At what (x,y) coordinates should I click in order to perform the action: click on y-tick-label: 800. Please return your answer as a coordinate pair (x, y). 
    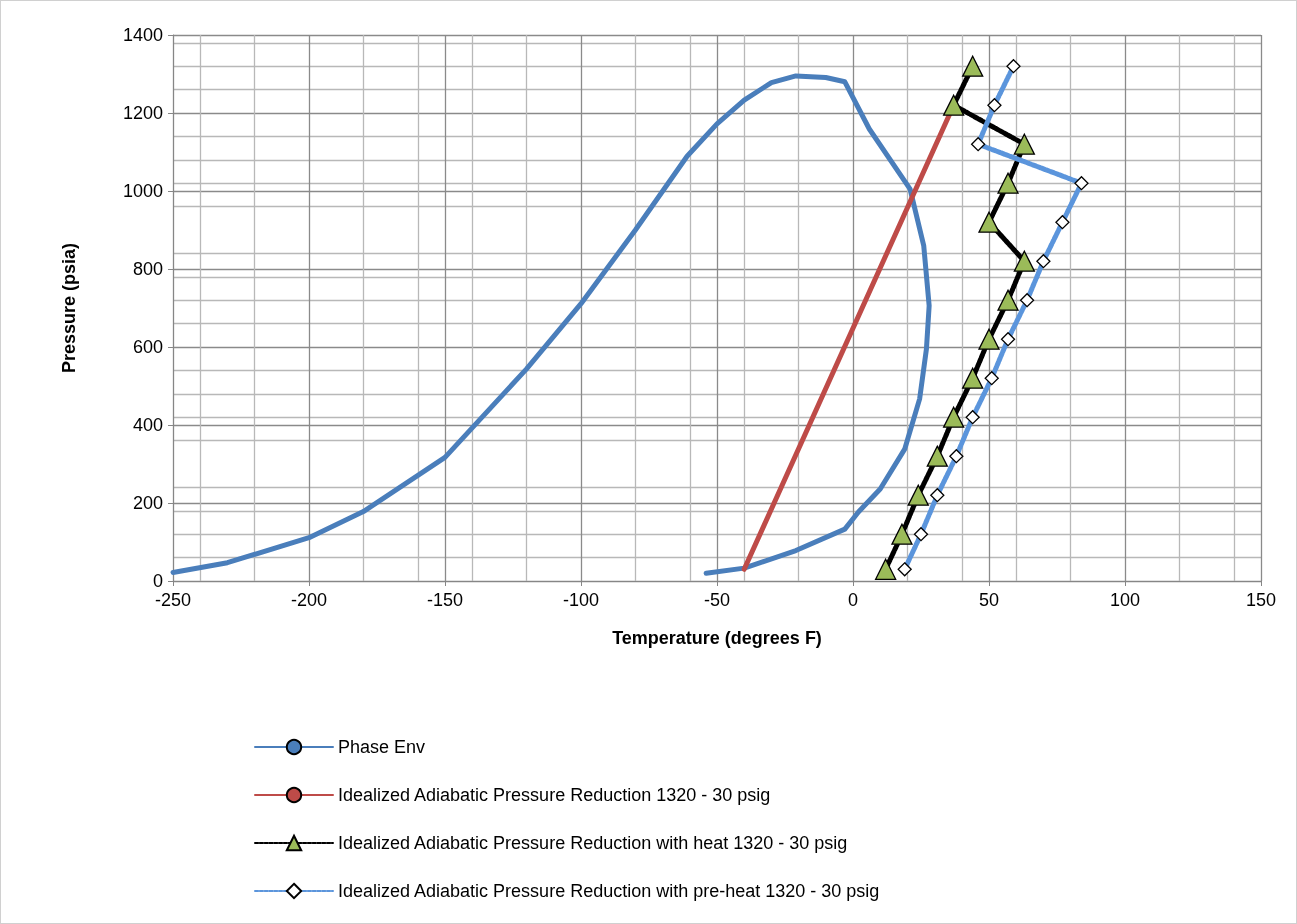
    Looking at the image, I should click on (147, 269).